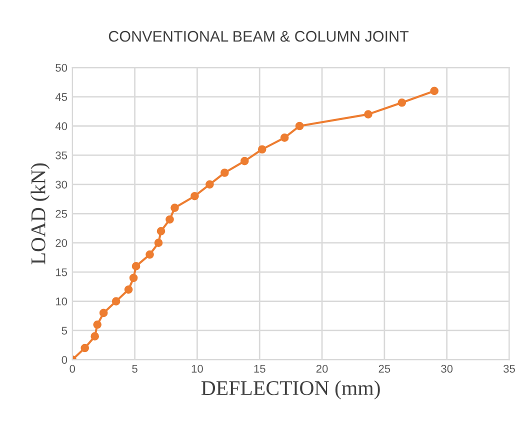 This screenshot has width=517, height=436. I want to click on x-tick-label: 10, so click(197, 368).